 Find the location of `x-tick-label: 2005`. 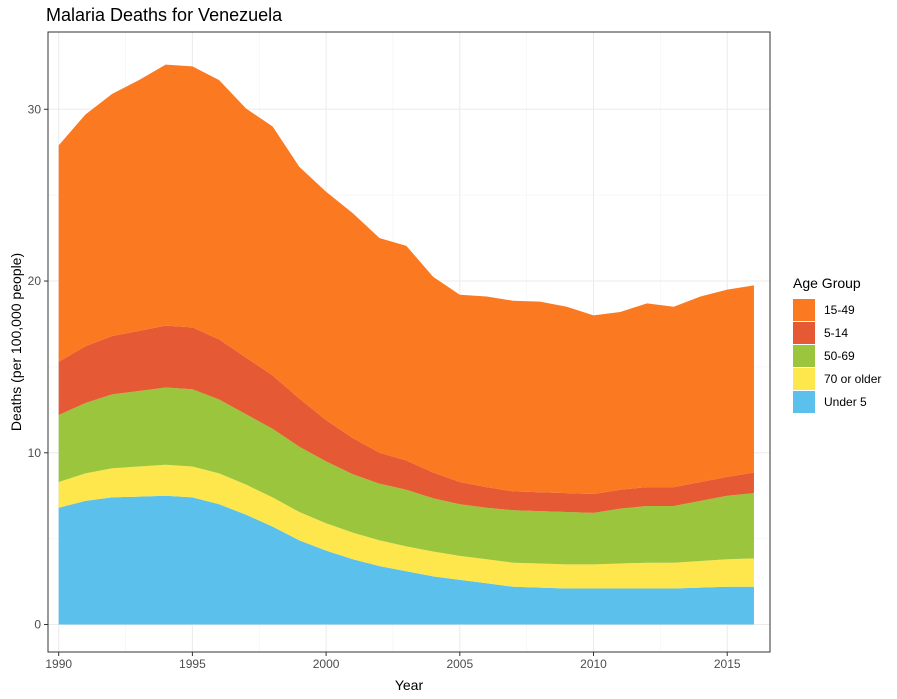

x-tick-label: 2005 is located at coordinates (459, 664).